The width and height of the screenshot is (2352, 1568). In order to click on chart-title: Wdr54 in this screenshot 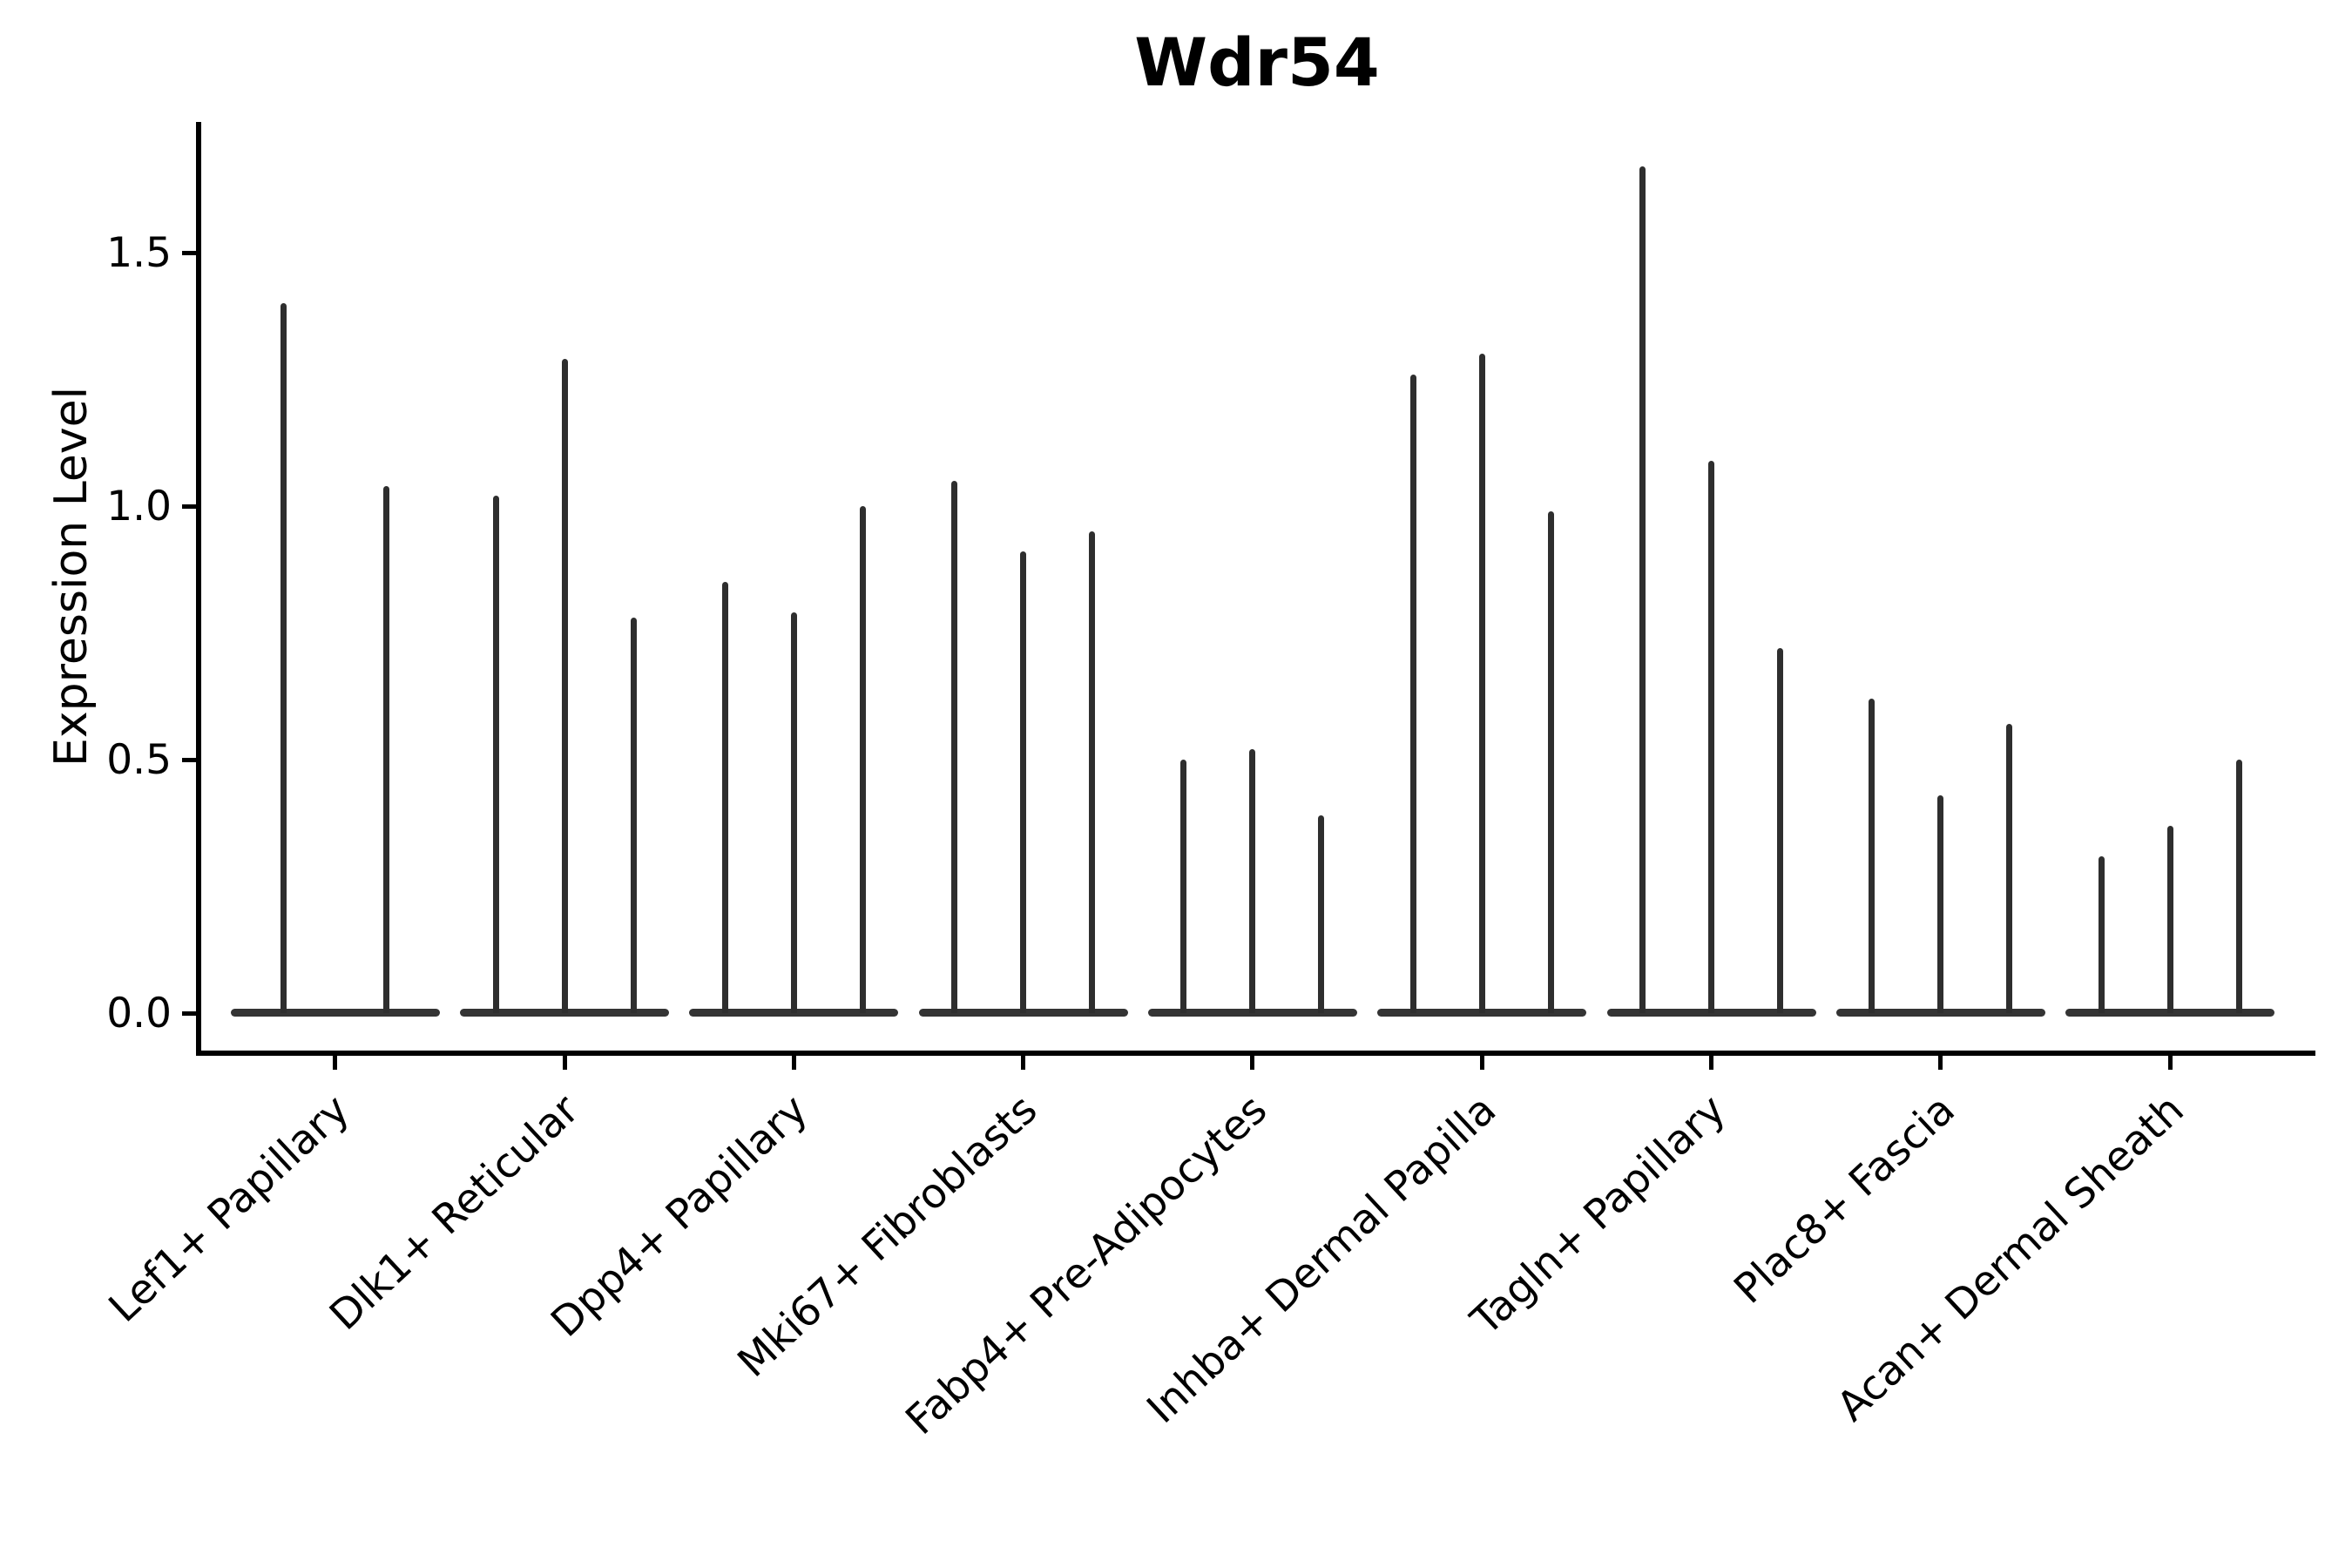, I will do `click(1257, 62)`.